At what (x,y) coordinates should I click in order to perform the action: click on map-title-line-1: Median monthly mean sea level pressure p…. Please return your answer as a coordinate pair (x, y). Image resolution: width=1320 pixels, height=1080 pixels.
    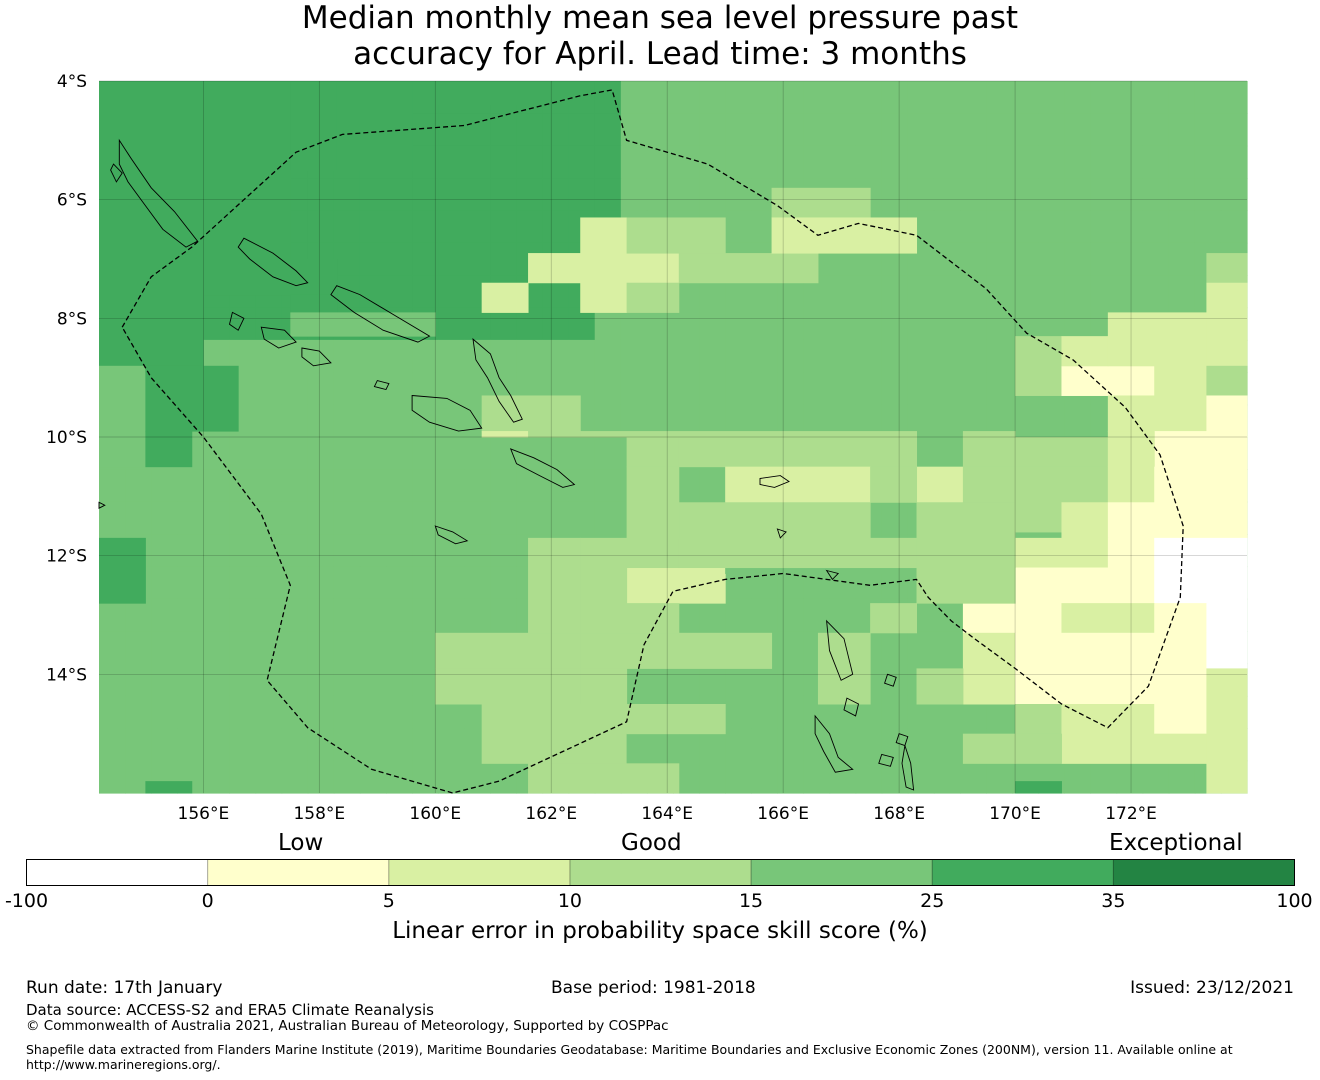
    Looking at the image, I should click on (660, 18).